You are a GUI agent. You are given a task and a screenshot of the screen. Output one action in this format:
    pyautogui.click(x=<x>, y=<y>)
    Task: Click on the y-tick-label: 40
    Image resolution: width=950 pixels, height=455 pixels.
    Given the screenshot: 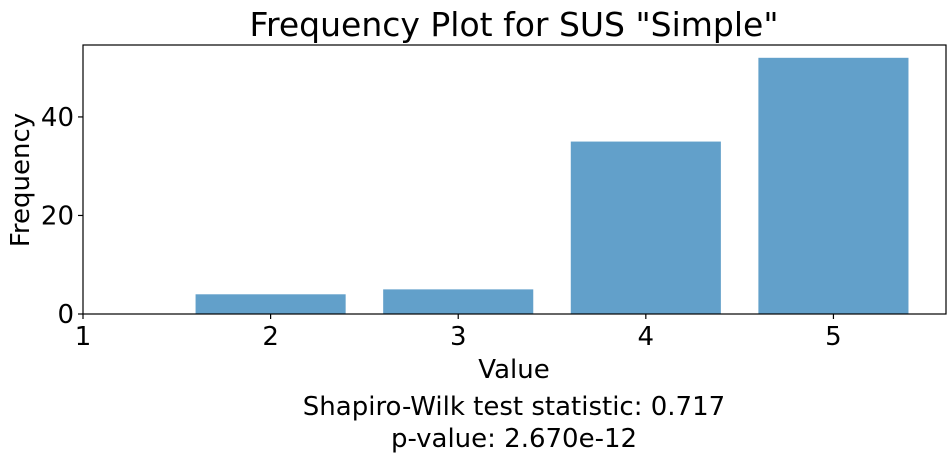 What is the action you would take?
    pyautogui.click(x=57, y=118)
    